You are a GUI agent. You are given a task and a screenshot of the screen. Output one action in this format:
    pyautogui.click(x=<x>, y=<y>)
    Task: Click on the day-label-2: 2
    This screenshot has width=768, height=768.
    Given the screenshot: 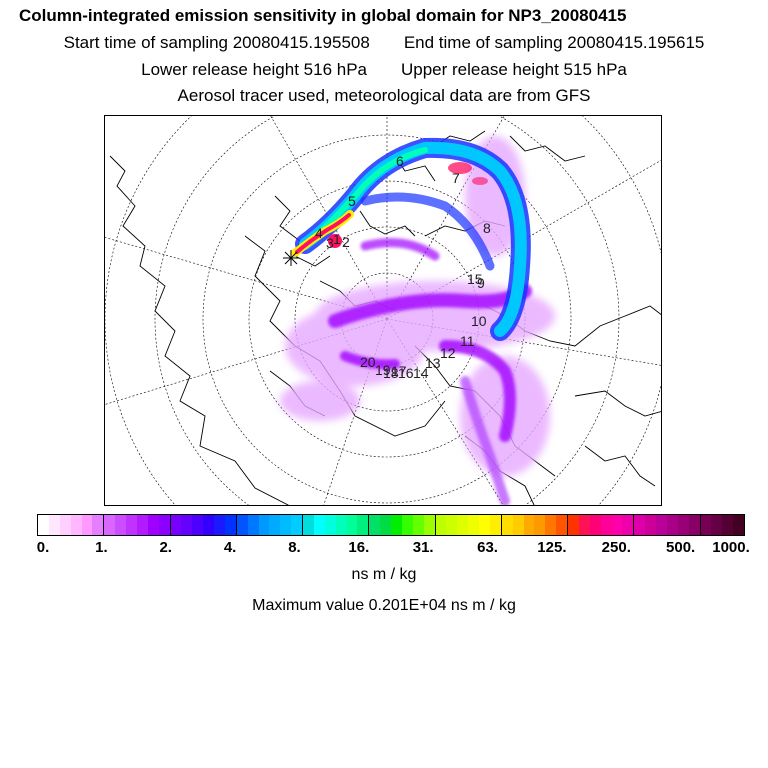 What is the action you would take?
    pyautogui.click(x=346, y=242)
    